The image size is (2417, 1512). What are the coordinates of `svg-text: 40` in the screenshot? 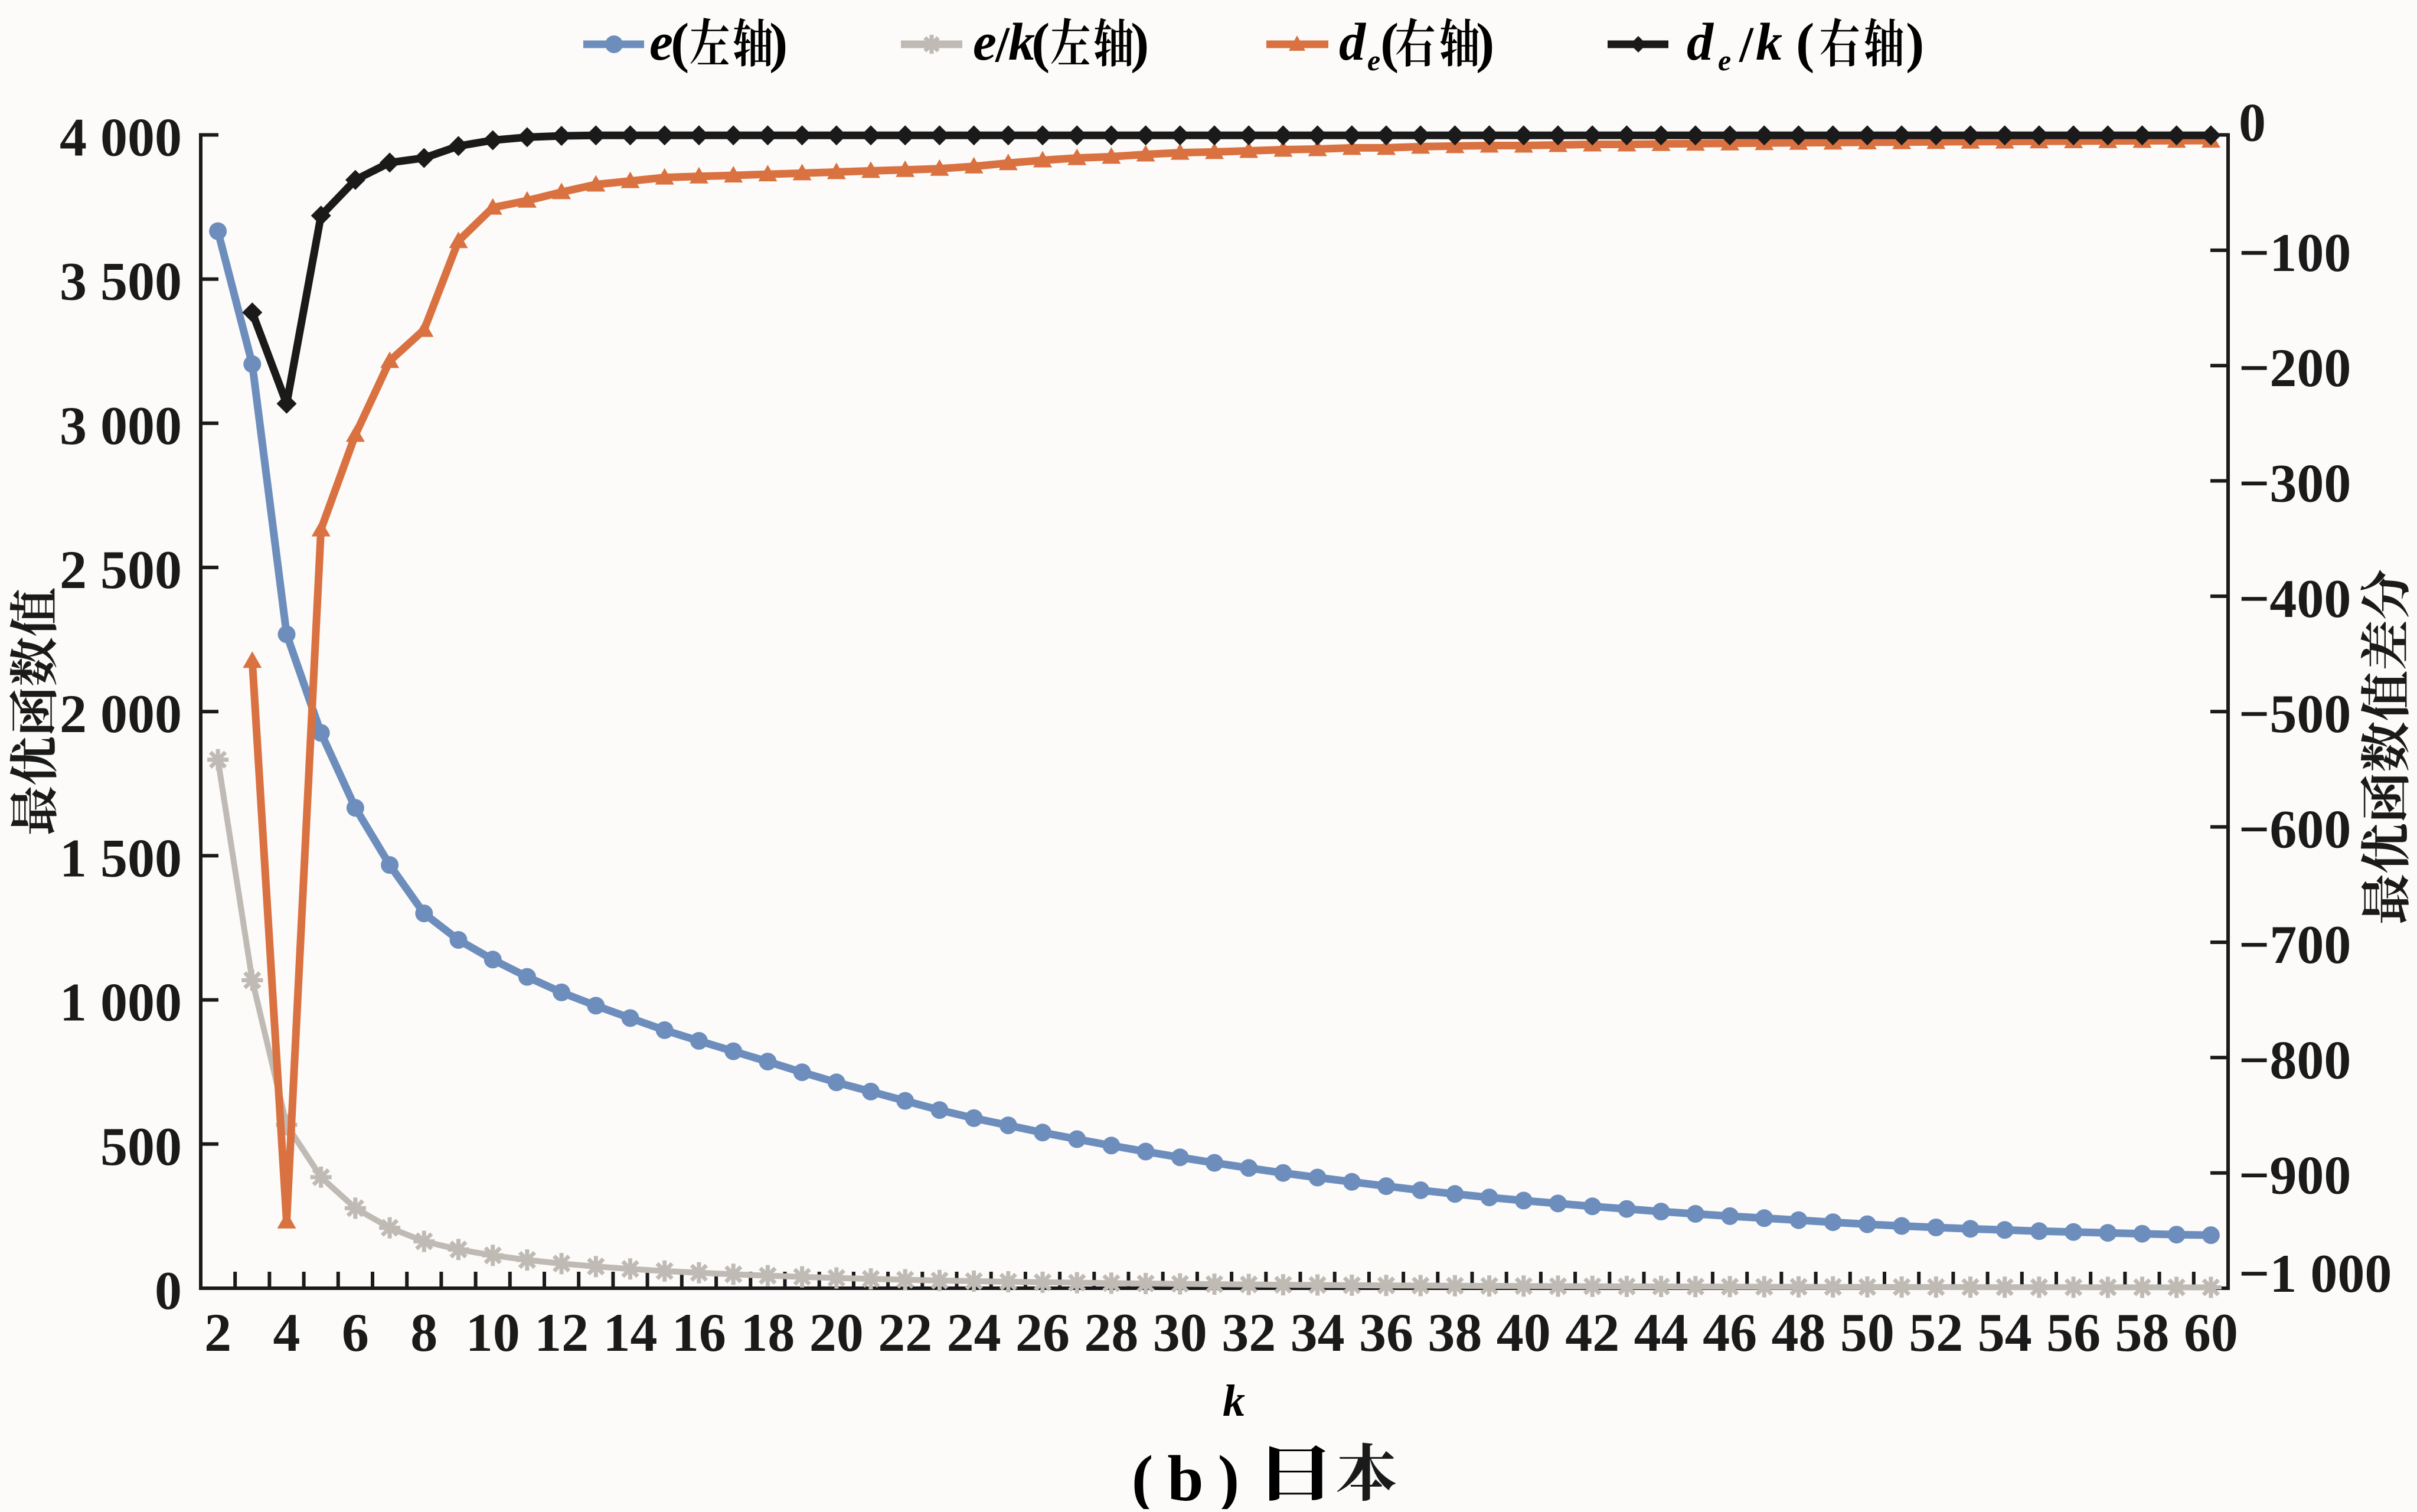 It's located at (1524, 1332).